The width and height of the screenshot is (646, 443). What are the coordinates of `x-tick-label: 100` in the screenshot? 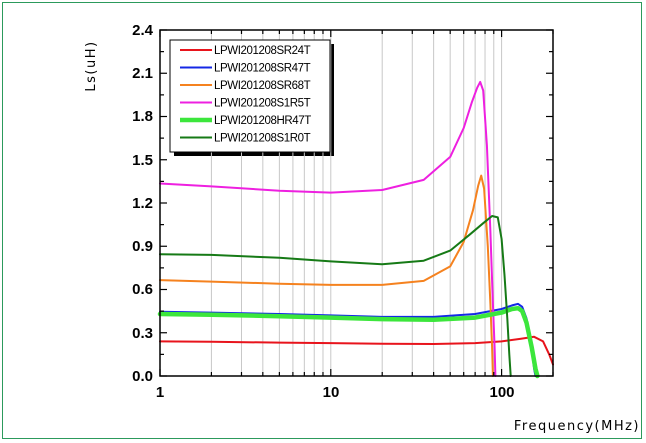 It's located at (501, 392).